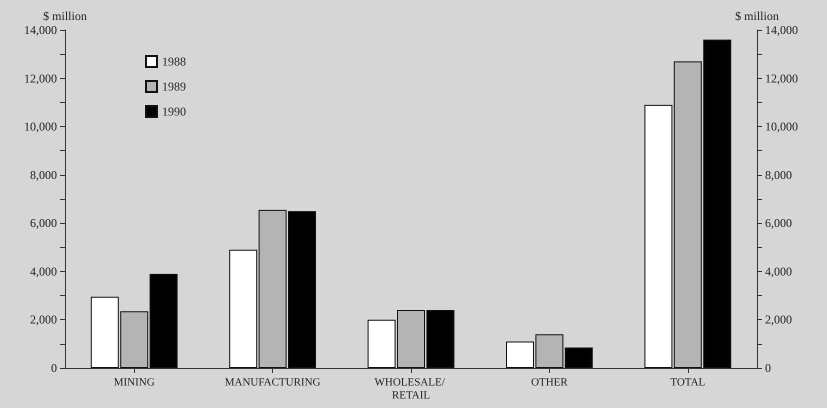 This screenshot has height=408, width=827. I want to click on y2-tick-label: 14,000, so click(781, 30).